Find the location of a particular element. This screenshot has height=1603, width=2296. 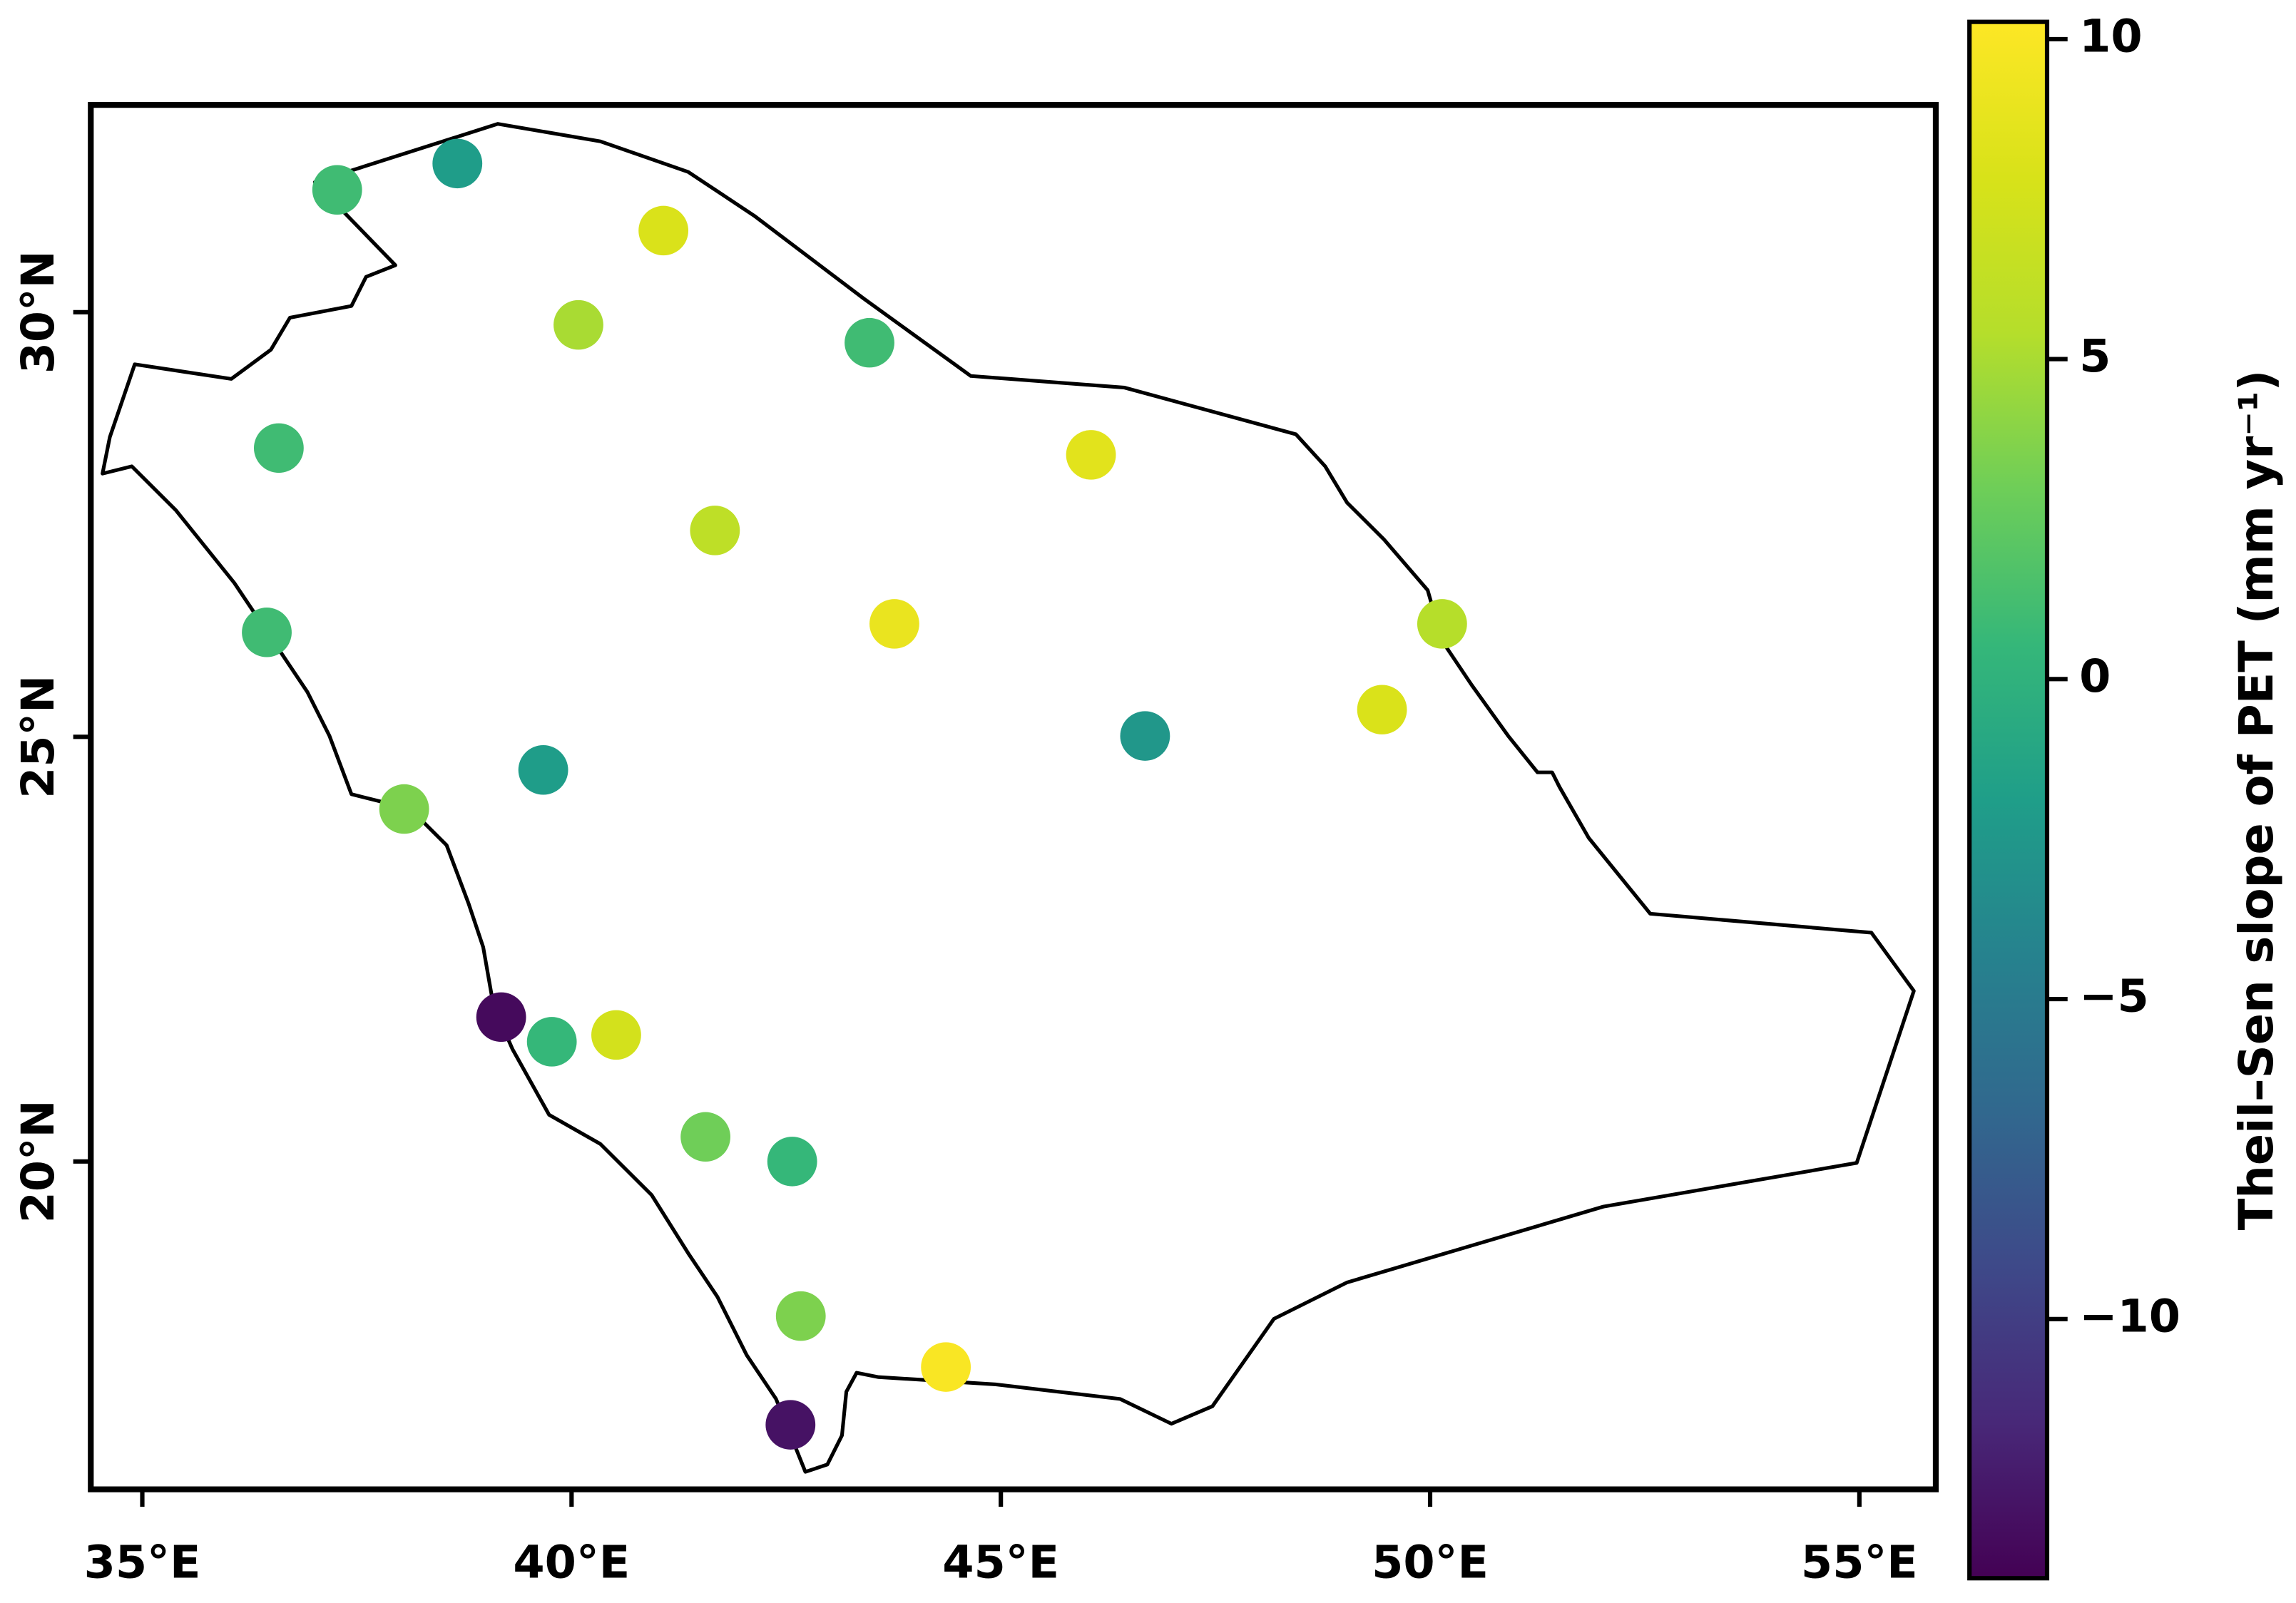

colorbar-tick-label: 5 is located at coordinates (2095, 355).